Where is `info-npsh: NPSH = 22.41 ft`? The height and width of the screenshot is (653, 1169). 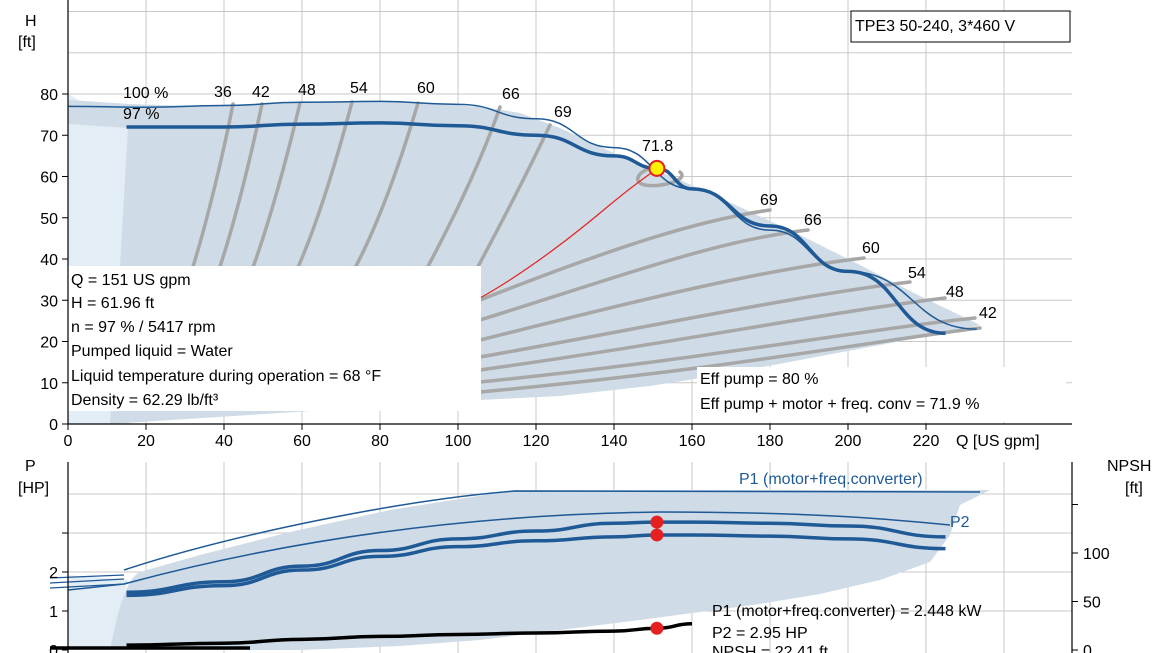
info-npsh: NPSH = 22.41 ft is located at coordinates (770, 648).